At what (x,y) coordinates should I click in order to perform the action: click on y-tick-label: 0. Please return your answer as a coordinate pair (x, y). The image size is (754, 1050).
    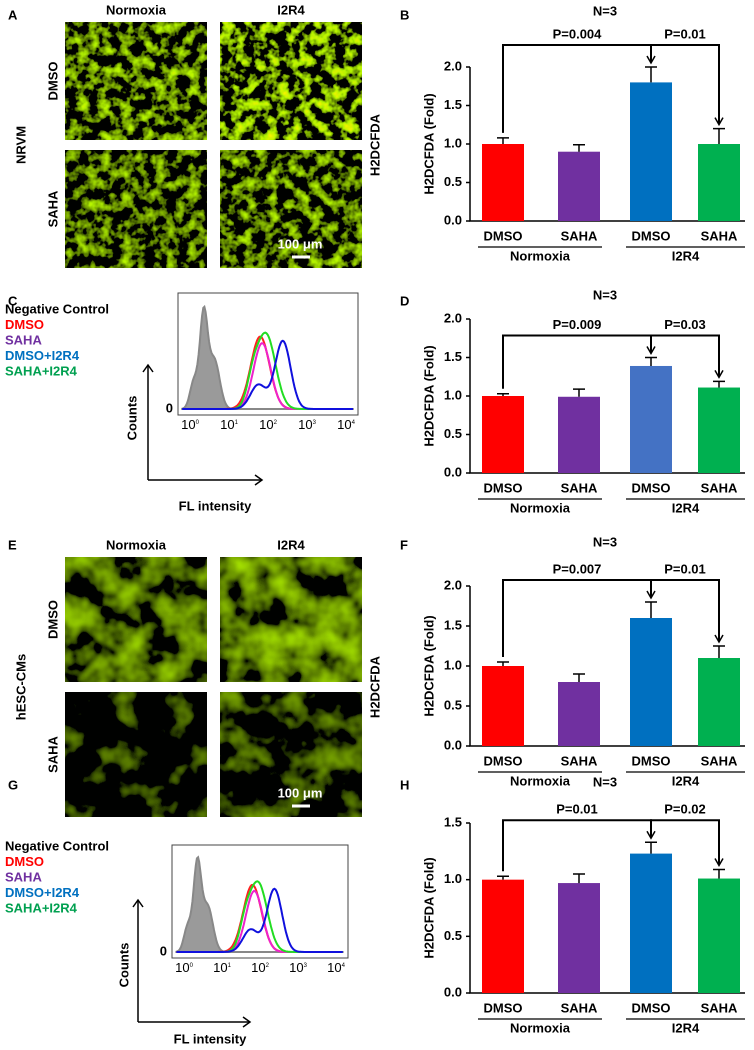
    Looking at the image, I should click on (163, 950).